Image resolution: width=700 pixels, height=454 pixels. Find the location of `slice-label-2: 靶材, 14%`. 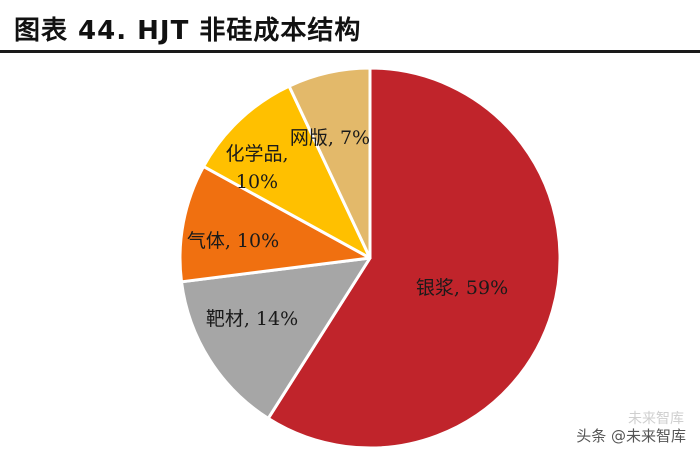

slice-label-2: 靶材, 14% is located at coordinates (252, 319).